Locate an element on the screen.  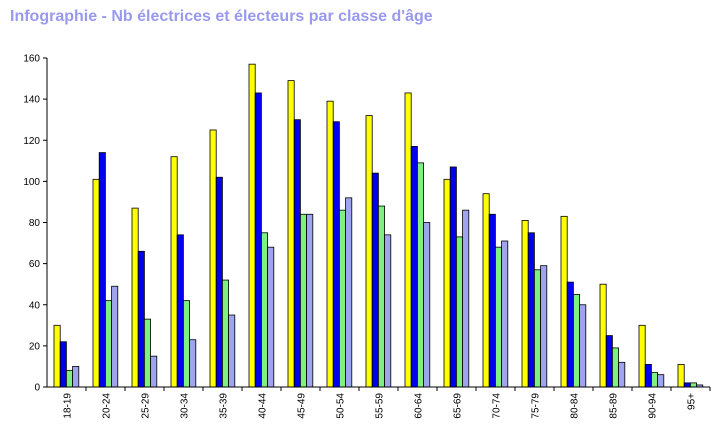
x-tick-label: 25-29 is located at coordinates (146, 406).